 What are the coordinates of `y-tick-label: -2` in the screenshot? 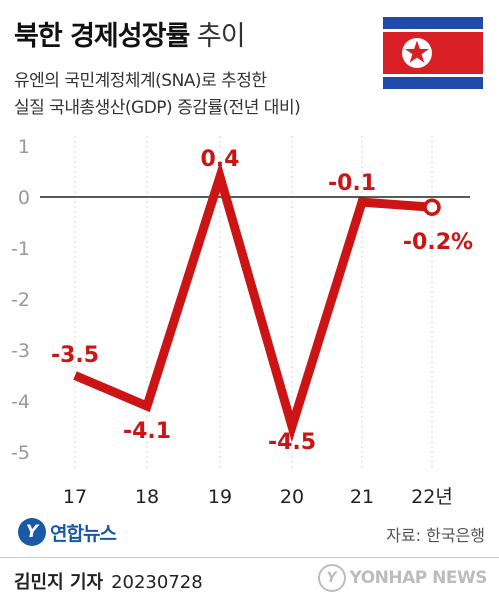 It's located at (20, 300).